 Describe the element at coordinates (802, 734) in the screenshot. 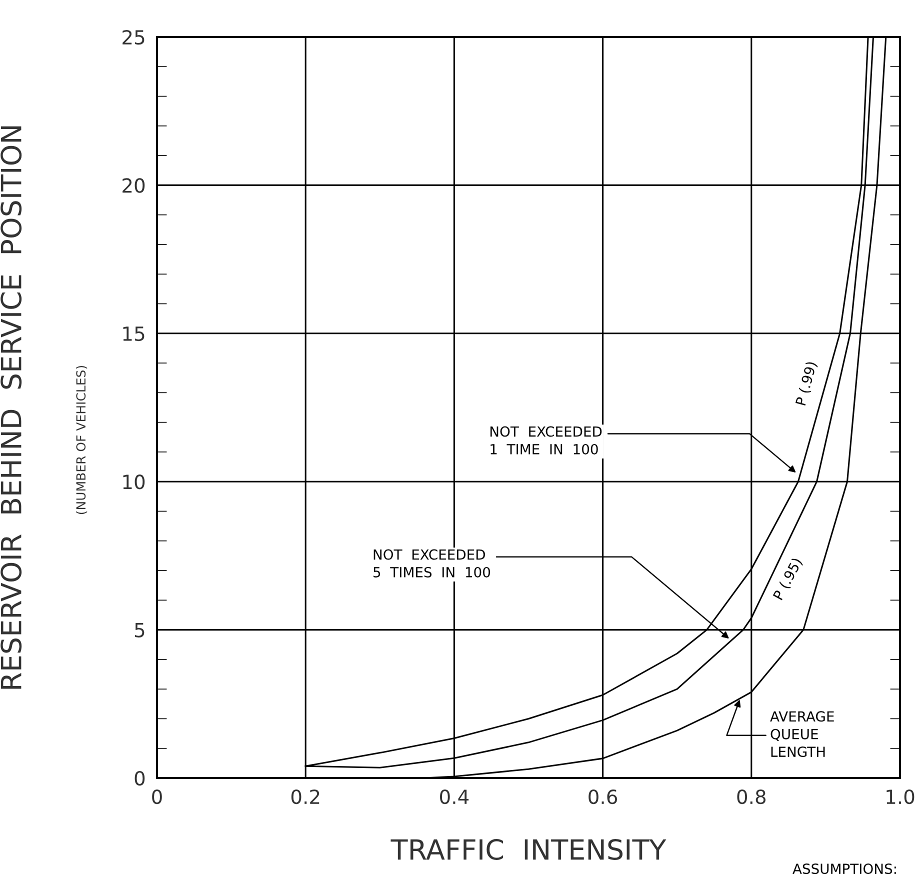

I see `series-label: AVERAGE QUEUE LENGTH` at that location.